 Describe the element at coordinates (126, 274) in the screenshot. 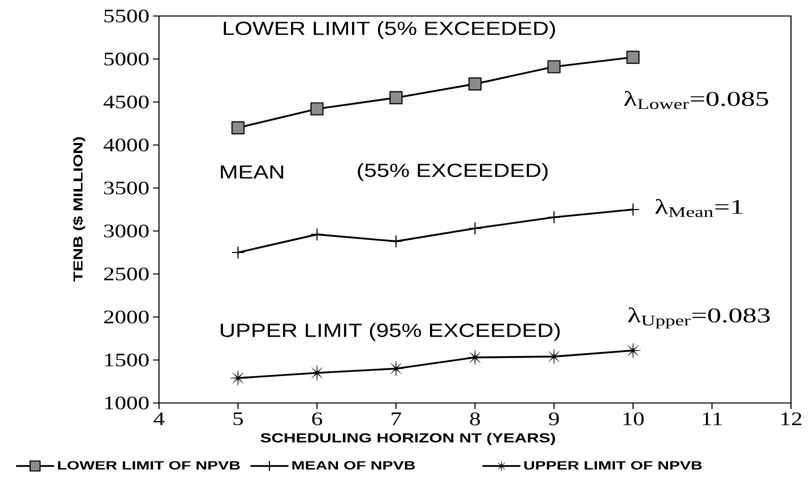

I see `y-tick-label: 2500` at that location.